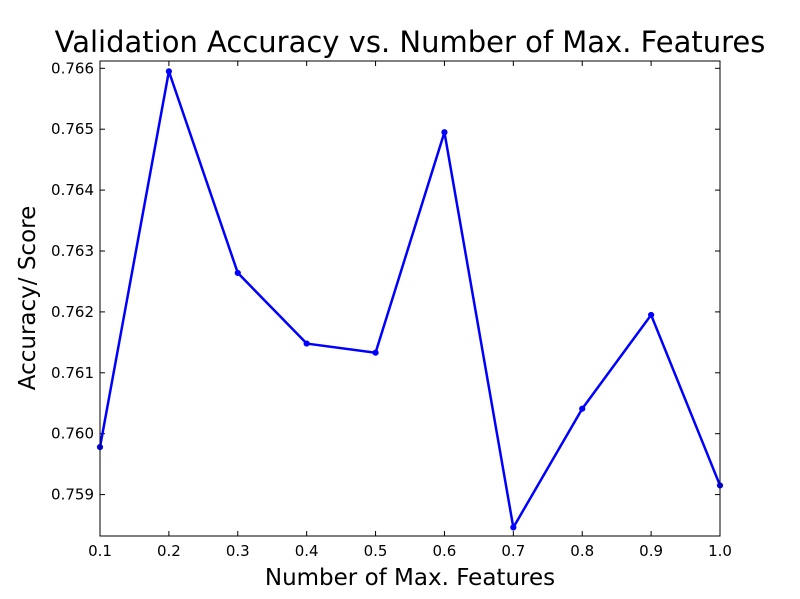 Image resolution: width=800 pixels, height=599 pixels. I want to click on x-tick-label: 0.6, so click(445, 551).